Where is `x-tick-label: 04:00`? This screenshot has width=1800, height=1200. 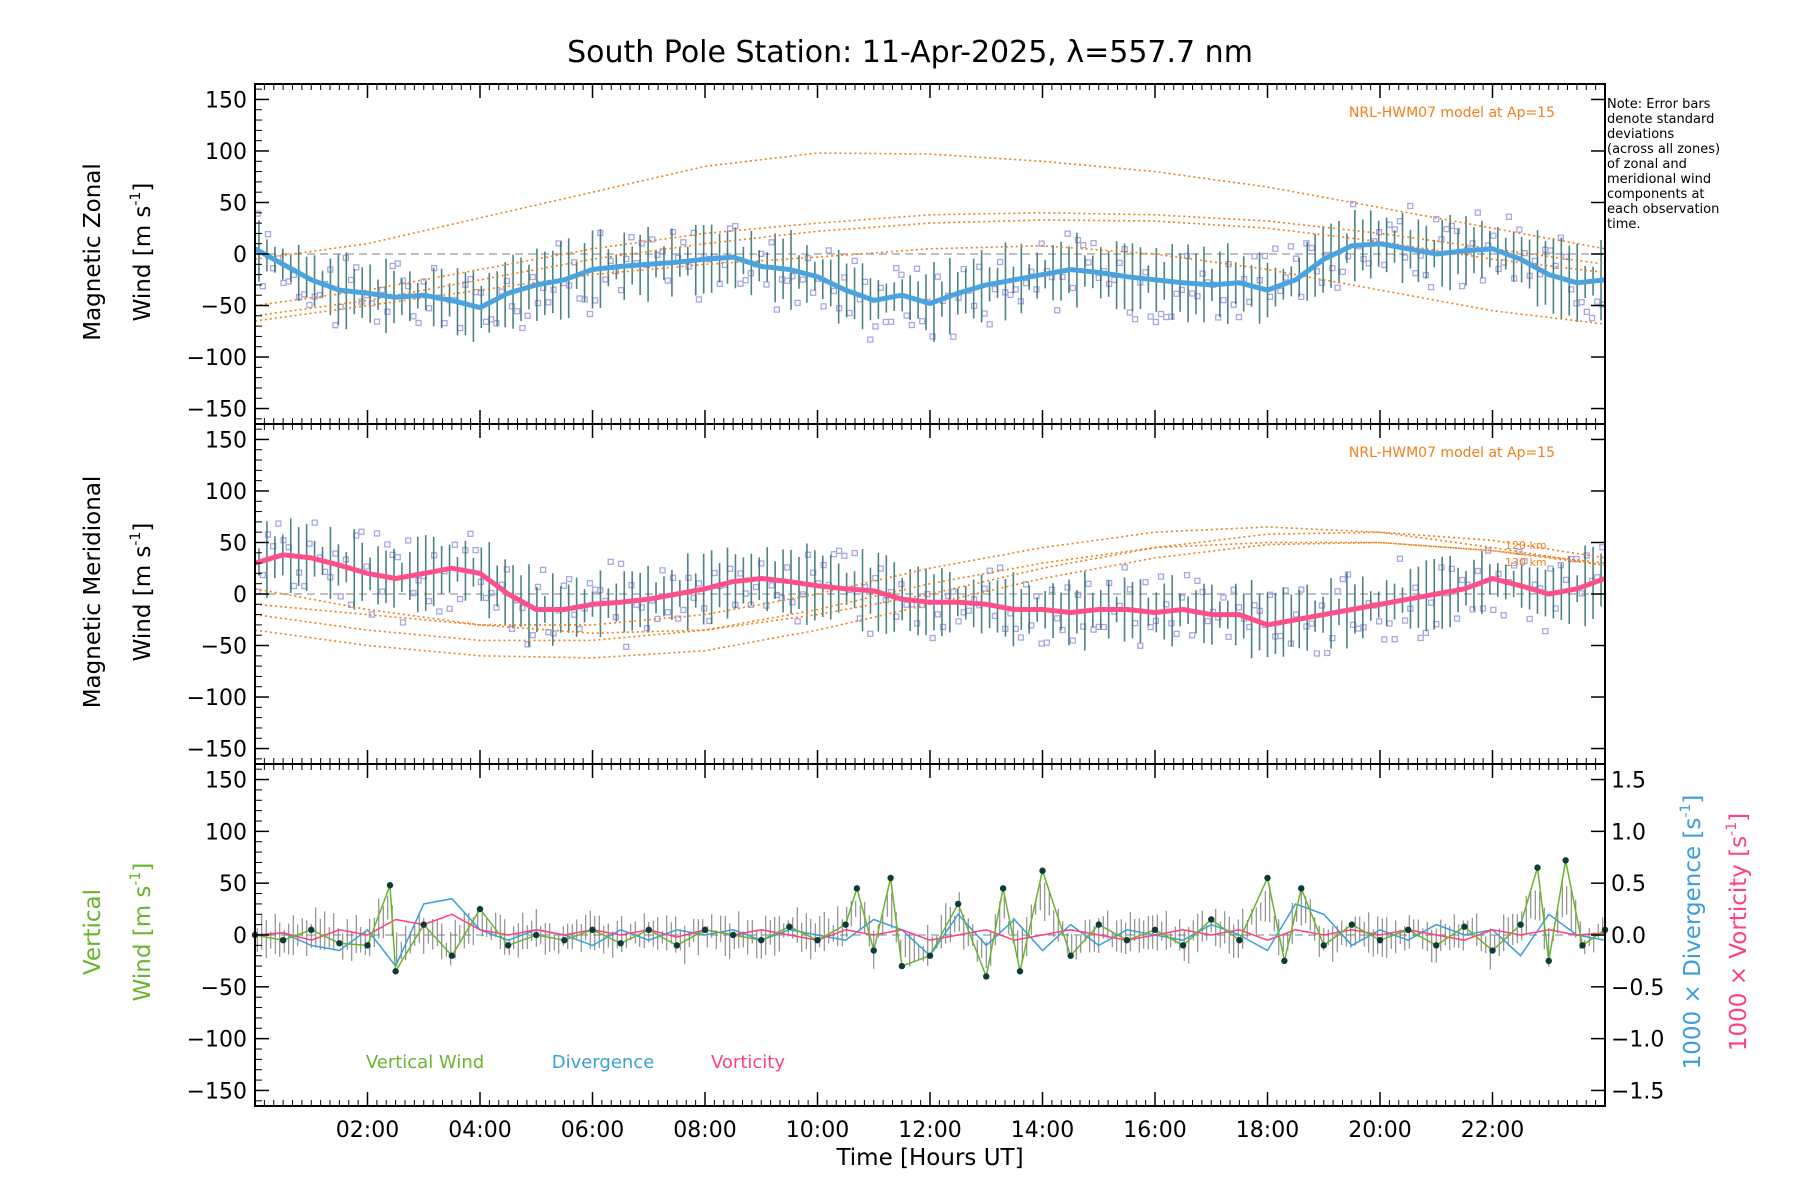 x-tick-label: 04:00 is located at coordinates (479, 1130).